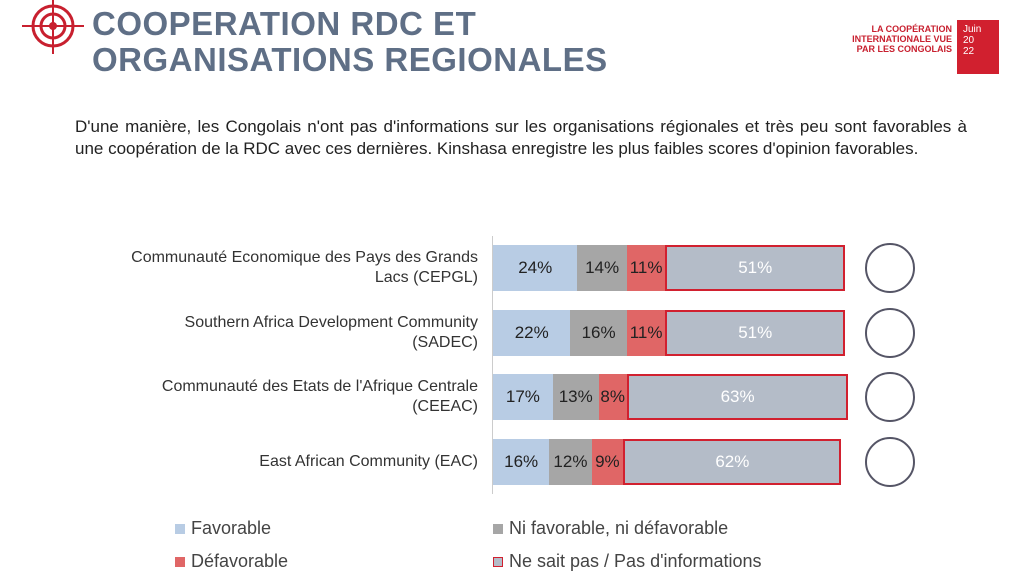 This screenshot has height=578, width=1024. I want to click on value-label: 14%, so click(602, 267).